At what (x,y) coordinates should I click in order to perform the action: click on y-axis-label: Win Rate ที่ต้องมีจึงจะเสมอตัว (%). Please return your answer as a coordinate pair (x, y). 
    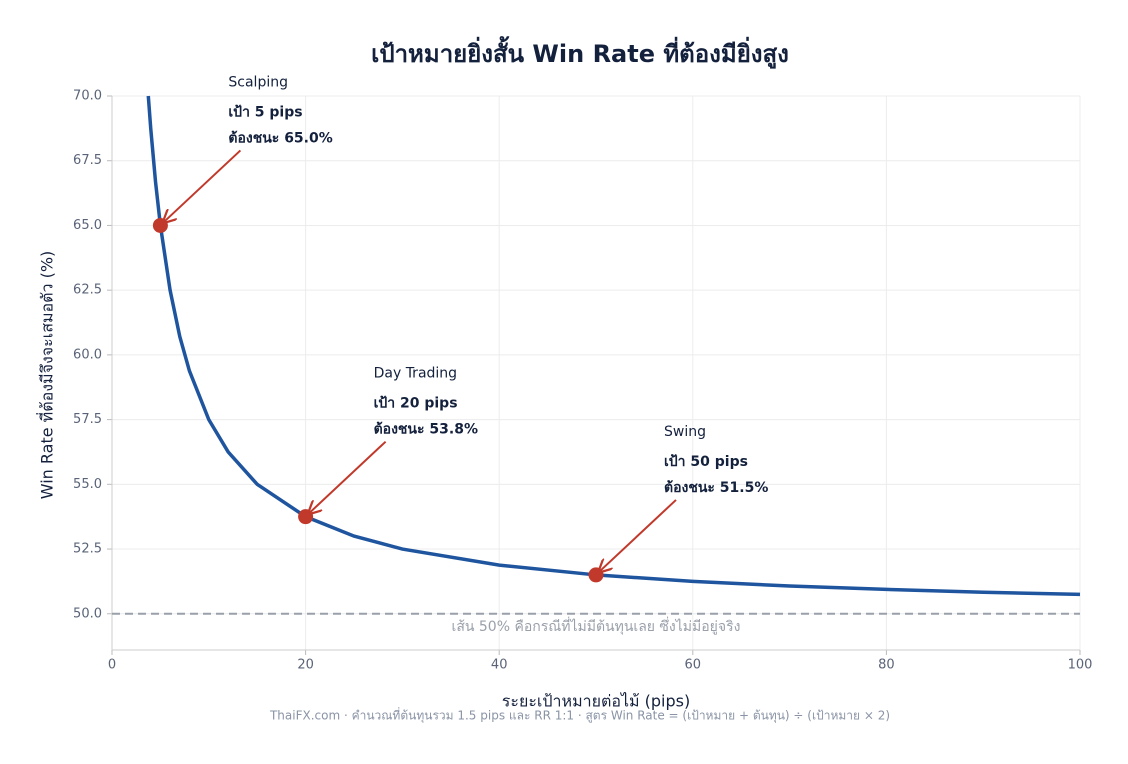
    Looking at the image, I should click on (46, 375).